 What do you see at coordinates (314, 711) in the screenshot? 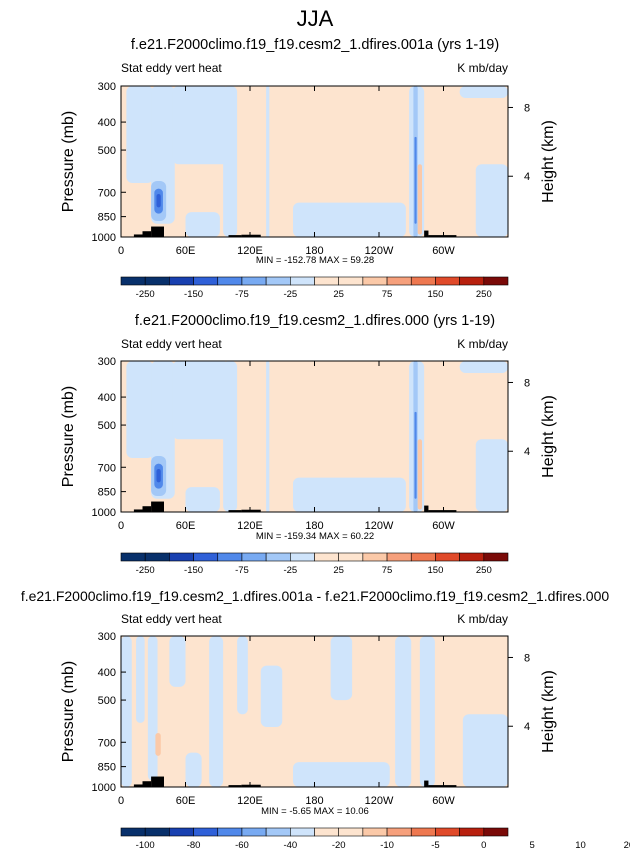
I see `panel-3-field` at bounding box center [314, 711].